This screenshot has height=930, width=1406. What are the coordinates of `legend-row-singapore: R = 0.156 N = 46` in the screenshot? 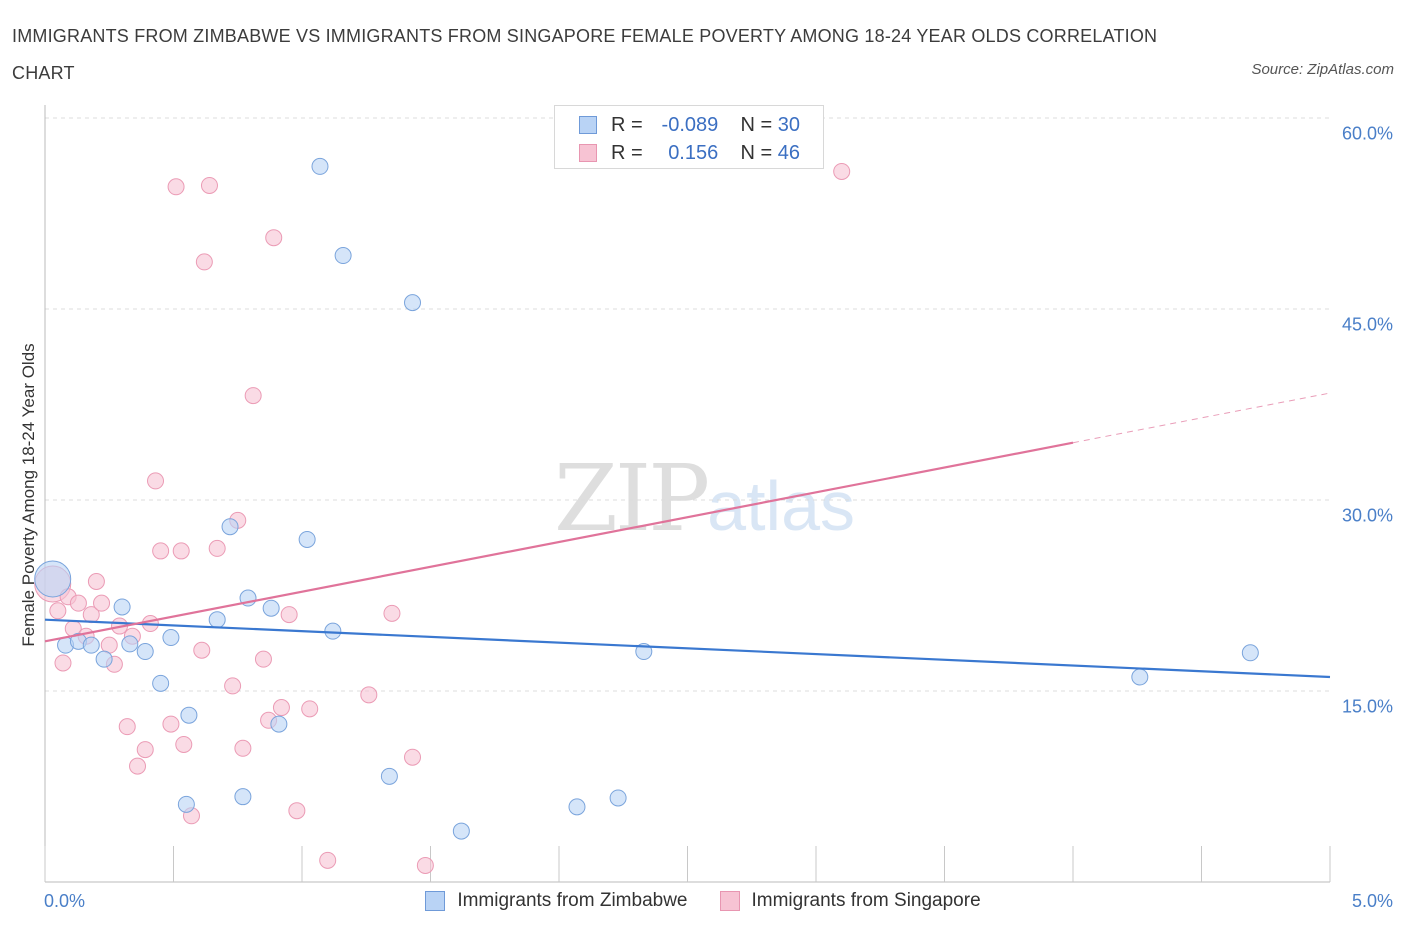 It's located at (689, 153).